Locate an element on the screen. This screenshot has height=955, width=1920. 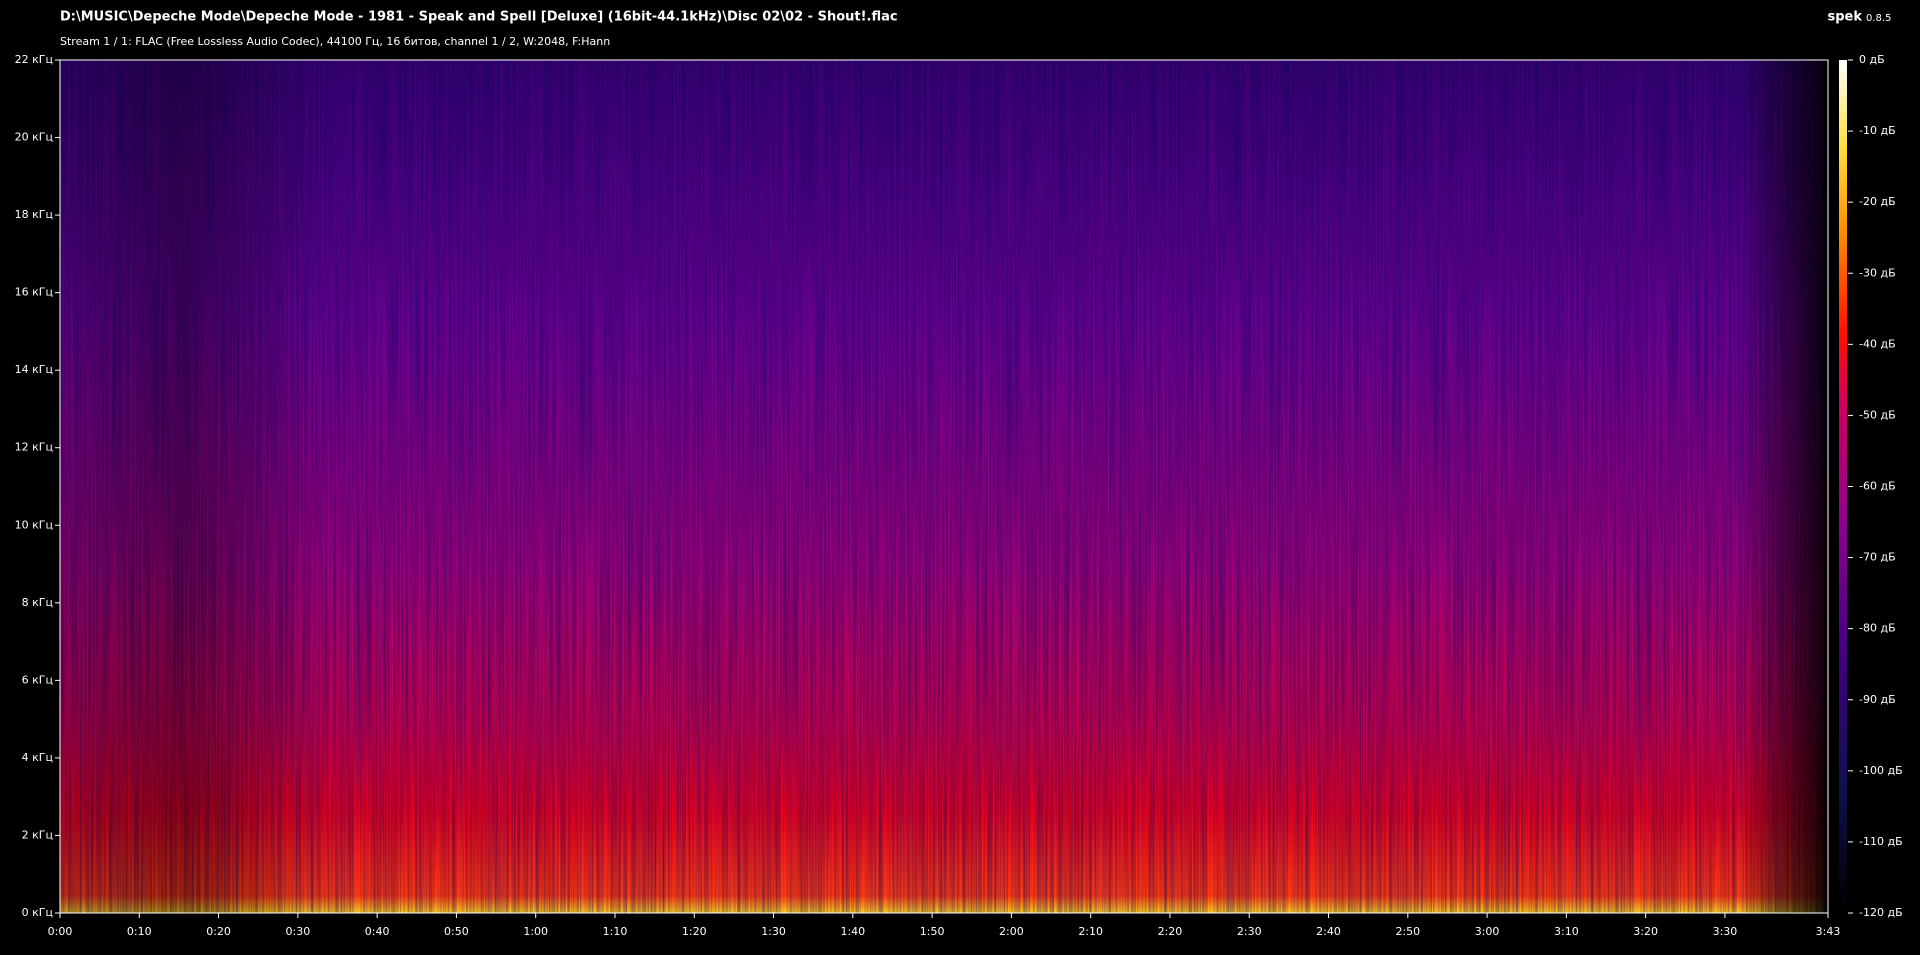
x-tick-label: 2:40 is located at coordinates (1328, 931).